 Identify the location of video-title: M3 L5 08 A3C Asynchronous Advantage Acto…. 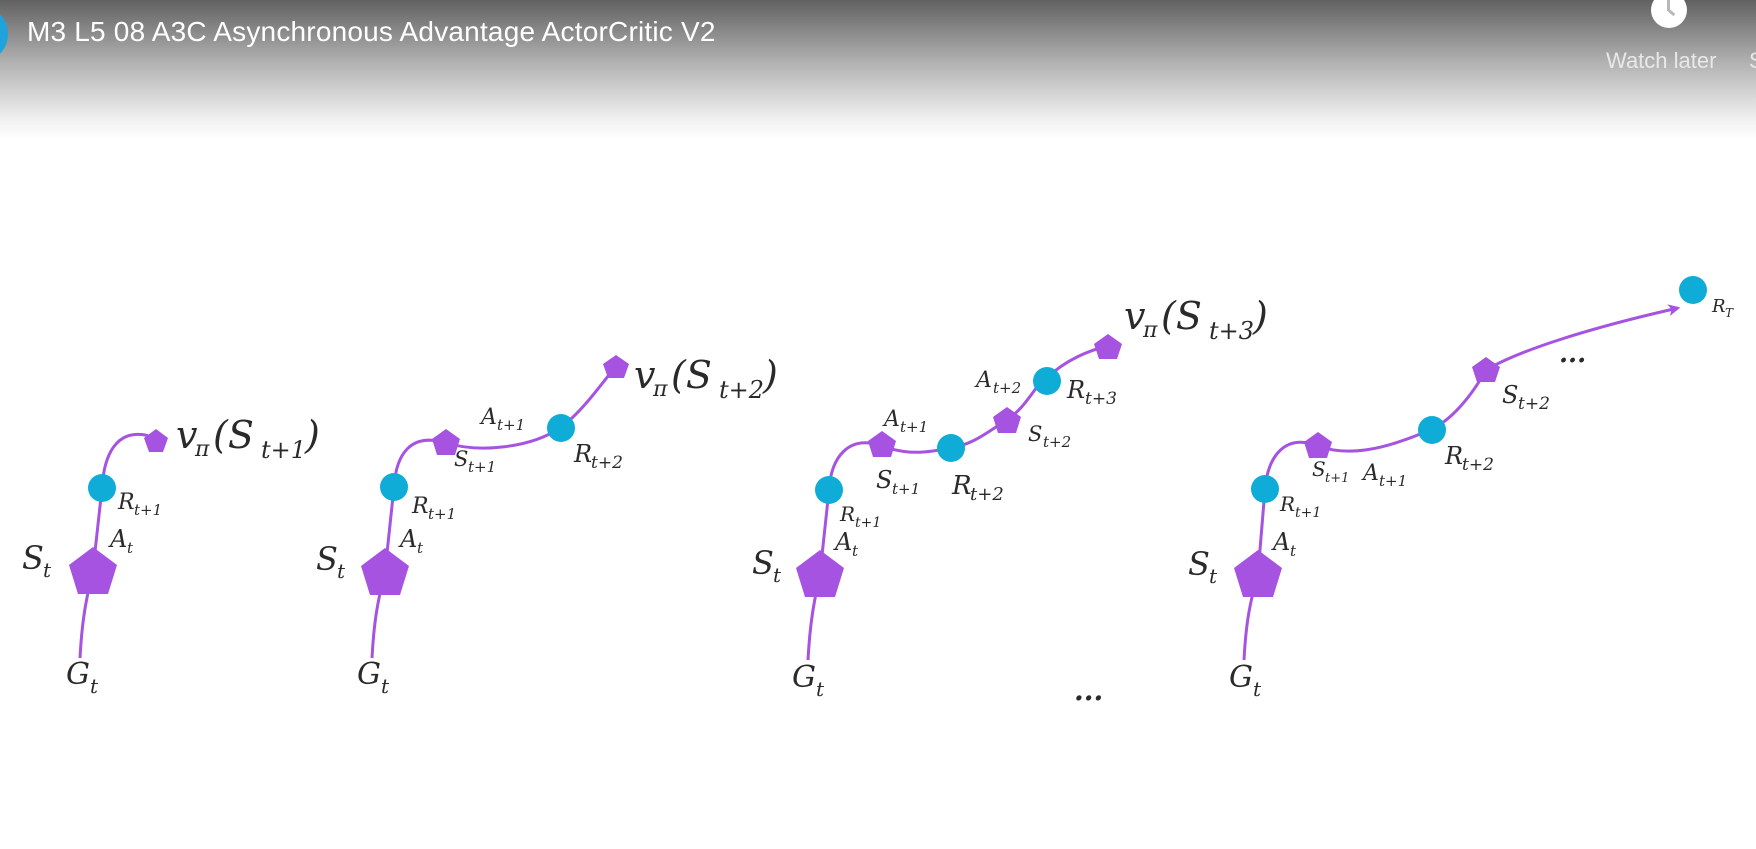
(371, 31).